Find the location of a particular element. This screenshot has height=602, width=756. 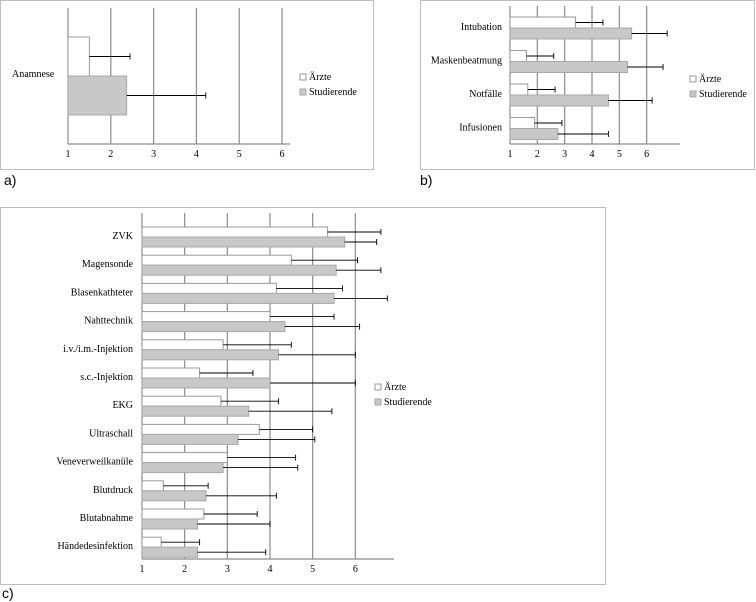

chart-frame is located at coordinates (187, 85).